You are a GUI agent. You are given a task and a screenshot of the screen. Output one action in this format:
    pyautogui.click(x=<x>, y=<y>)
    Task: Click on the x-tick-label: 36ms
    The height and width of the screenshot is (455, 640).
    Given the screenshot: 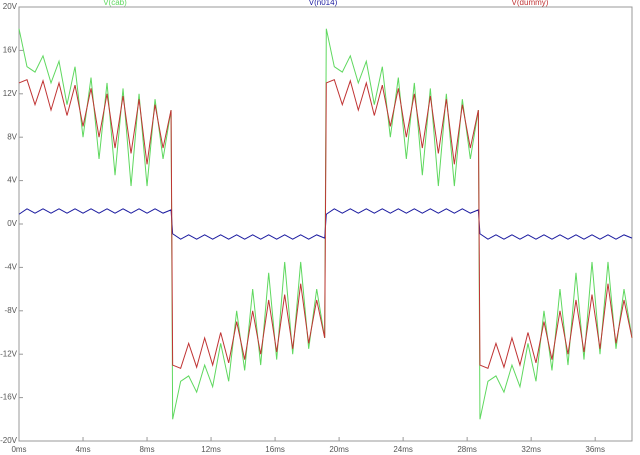 What is the action you would take?
    pyautogui.click(x=595, y=449)
    